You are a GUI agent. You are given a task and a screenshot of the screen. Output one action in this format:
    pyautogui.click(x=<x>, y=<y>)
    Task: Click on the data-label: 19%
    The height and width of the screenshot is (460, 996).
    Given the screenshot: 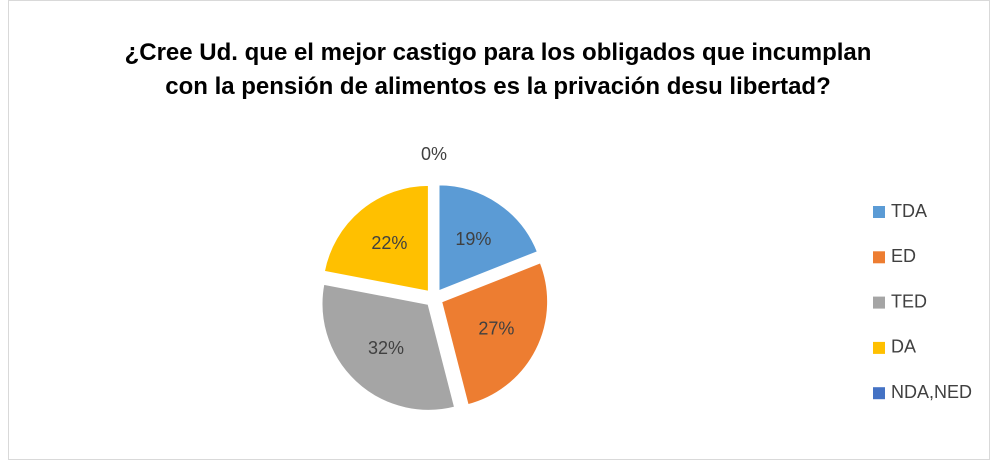 What is the action you would take?
    pyautogui.click(x=473, y=239)
    